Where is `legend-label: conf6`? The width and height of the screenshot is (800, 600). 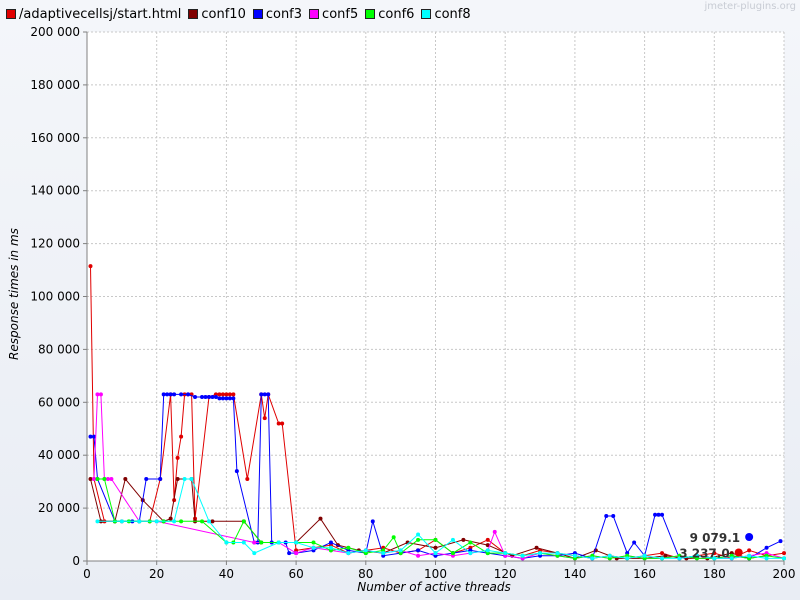 legend-label: conf6 is located at coordinates (396, 14).